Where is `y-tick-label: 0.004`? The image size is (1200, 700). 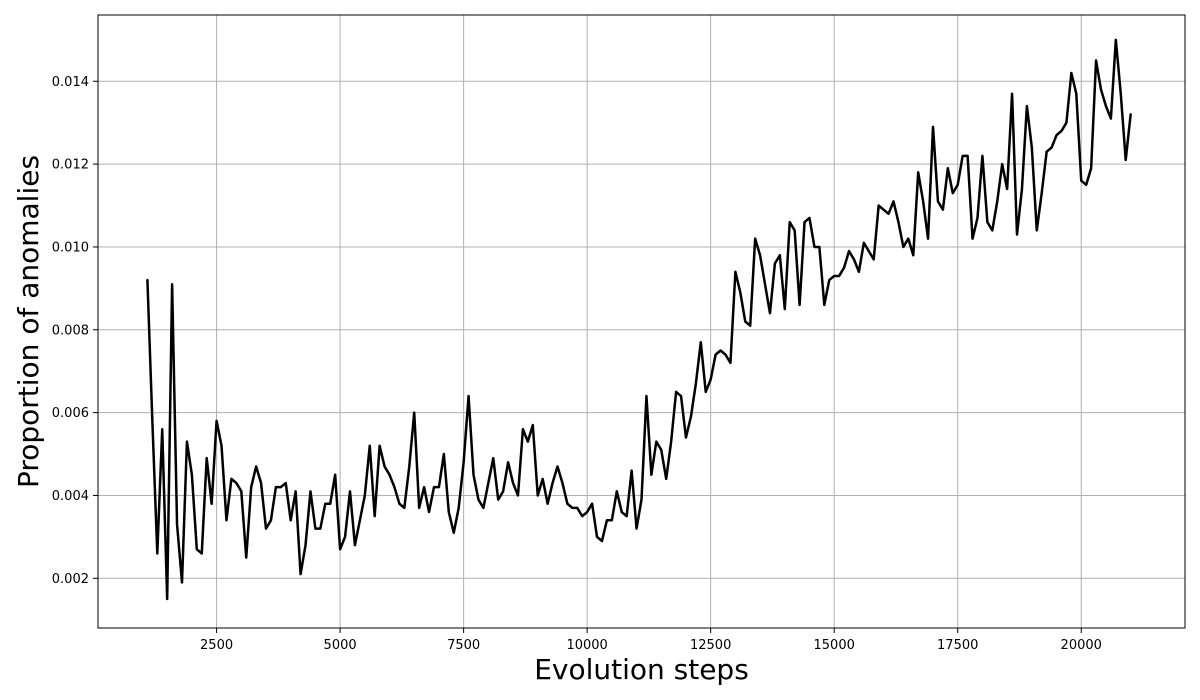 y-tick-label: 0.004 is located at coordinates (70, 496).